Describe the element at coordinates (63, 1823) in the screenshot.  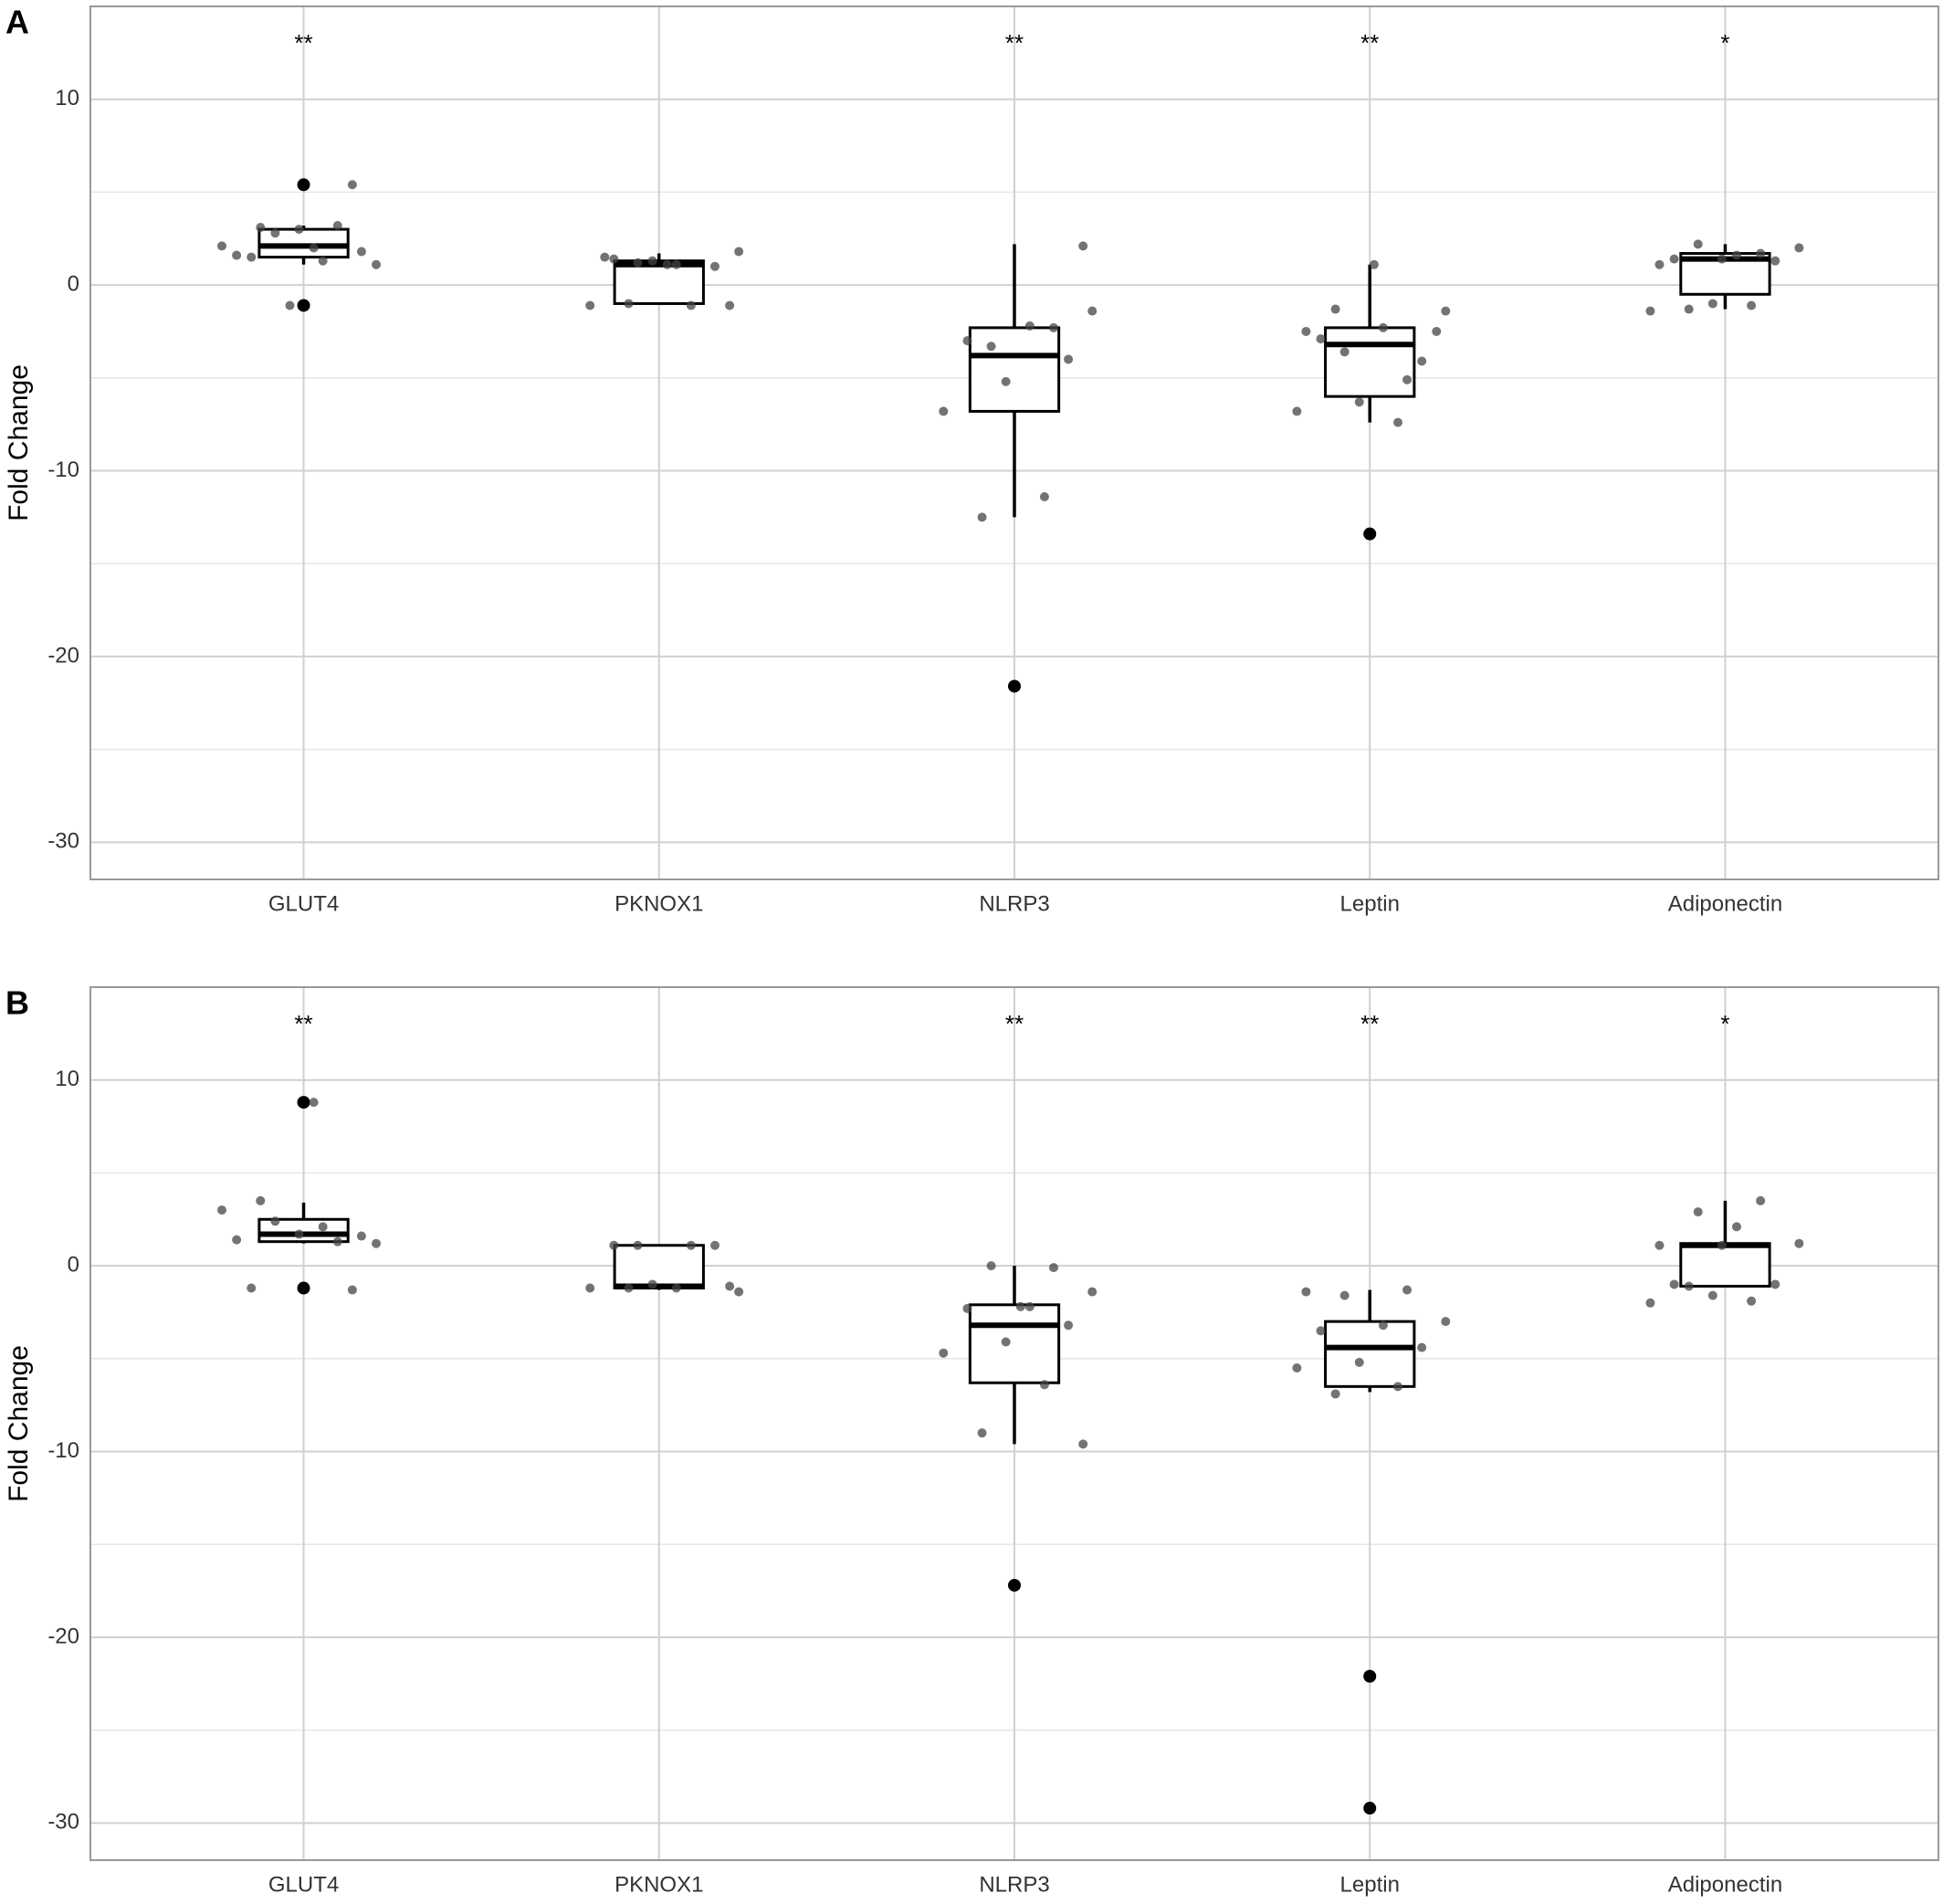
I see `y-tick-label: -30` at that location.